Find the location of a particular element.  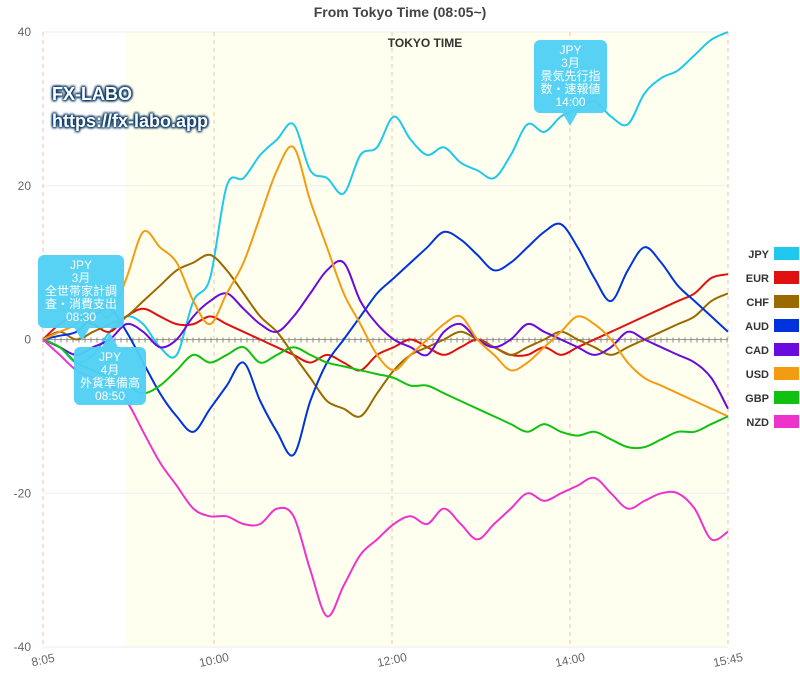

legend-swatch-gbp is located at coordinates (786, 397).